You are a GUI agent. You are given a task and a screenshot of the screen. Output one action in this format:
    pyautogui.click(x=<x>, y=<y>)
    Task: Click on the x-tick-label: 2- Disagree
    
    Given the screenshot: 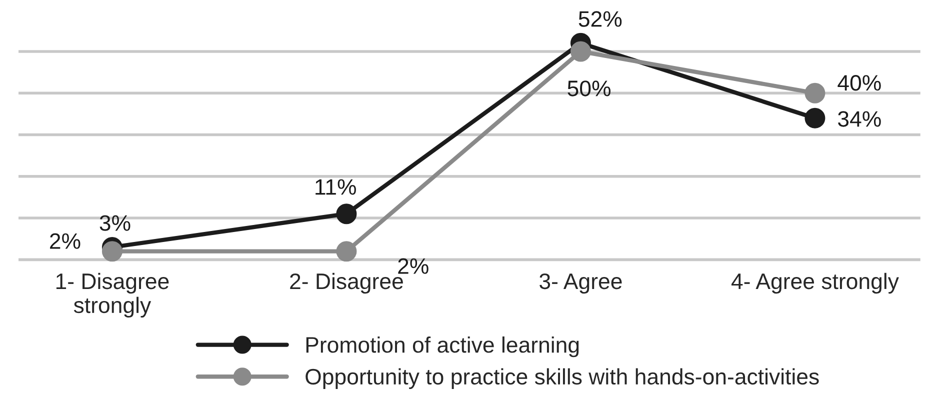 What is the action you would take?
    pyautogui.click(x=346, y=283)
    